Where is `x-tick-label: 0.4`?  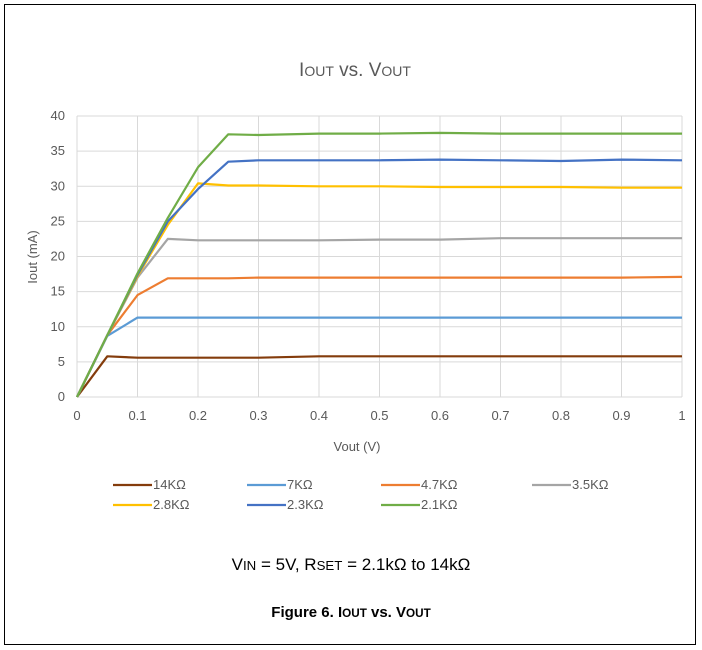 x-tick-label: 0.4 is located at coordinates (319, 415).